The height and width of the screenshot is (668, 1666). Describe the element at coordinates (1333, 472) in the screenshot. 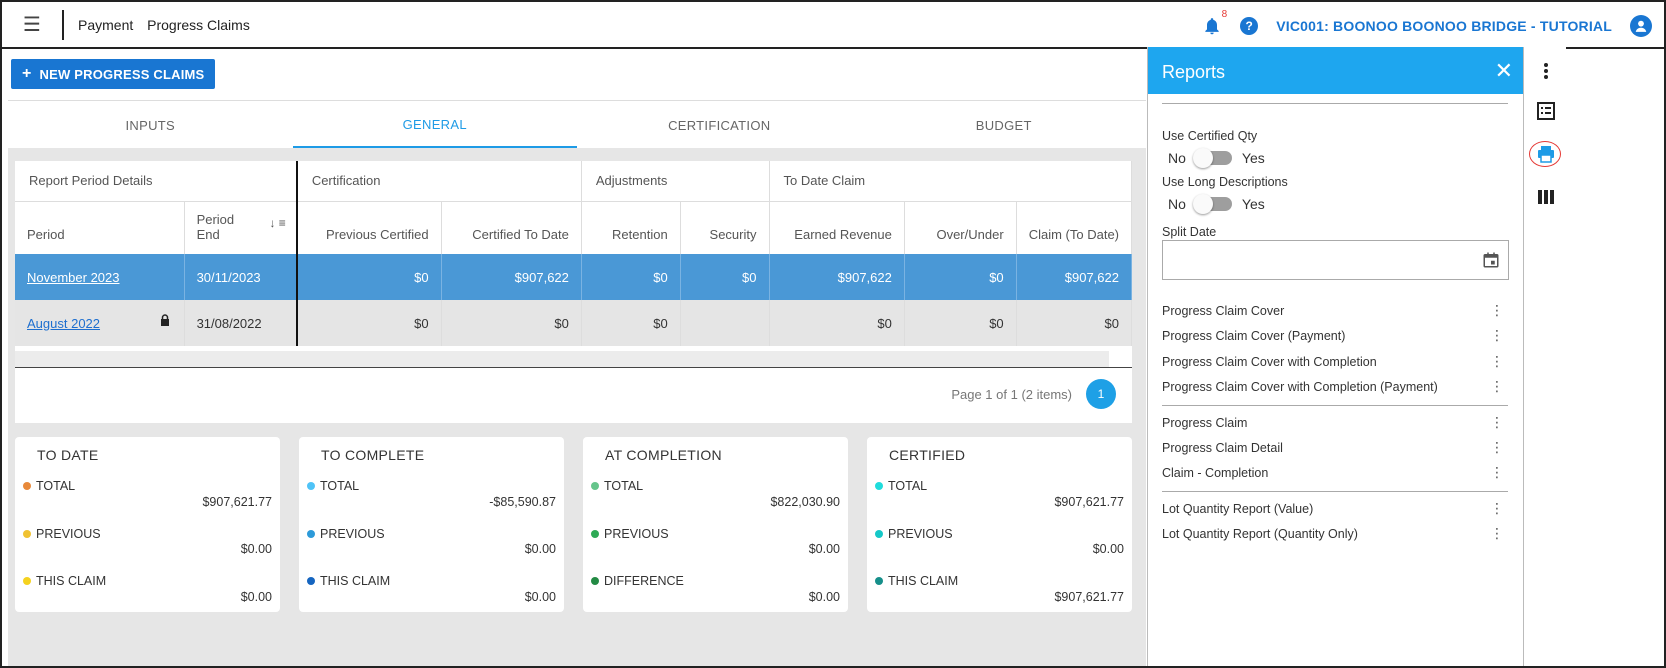

I see `report-item: Claim - Completion ⋮` at that location.